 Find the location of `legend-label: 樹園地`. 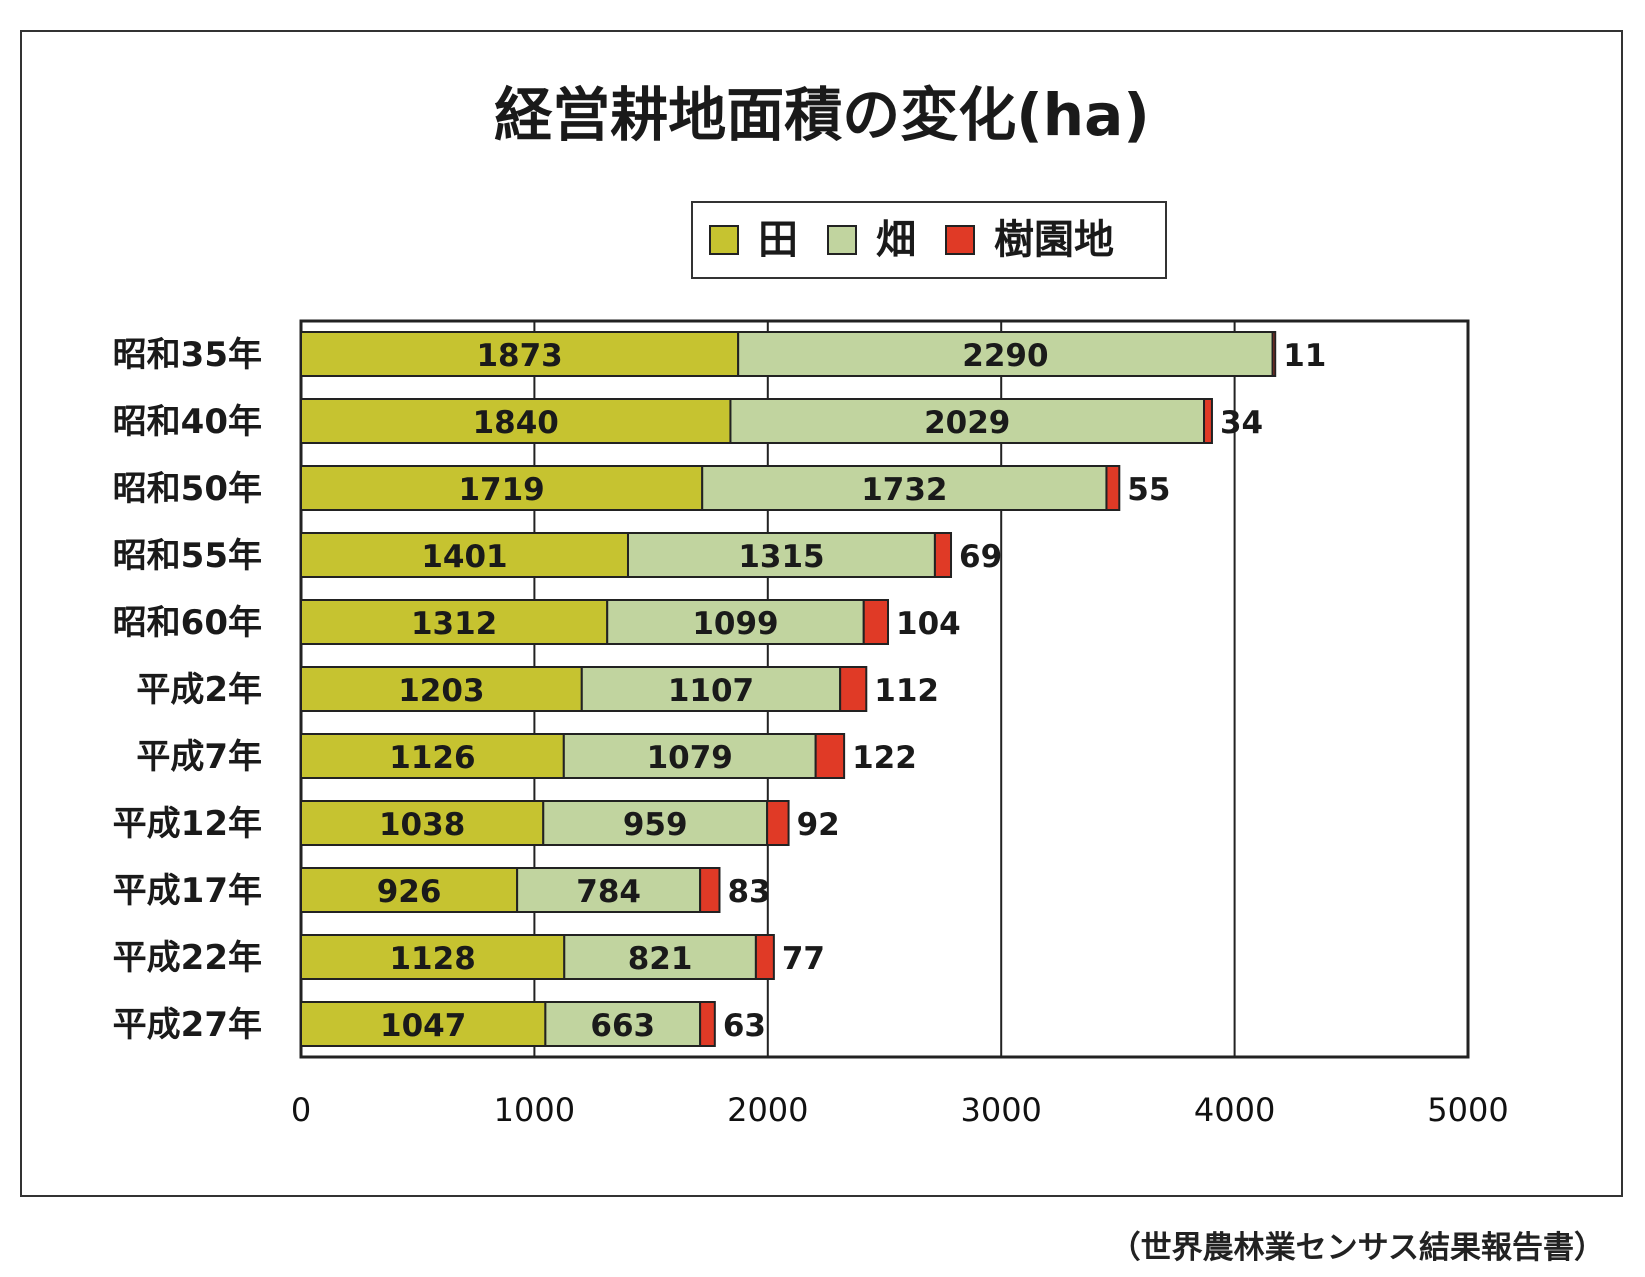

legend-label: 樹園地 is located at coordinates (1054, 240).